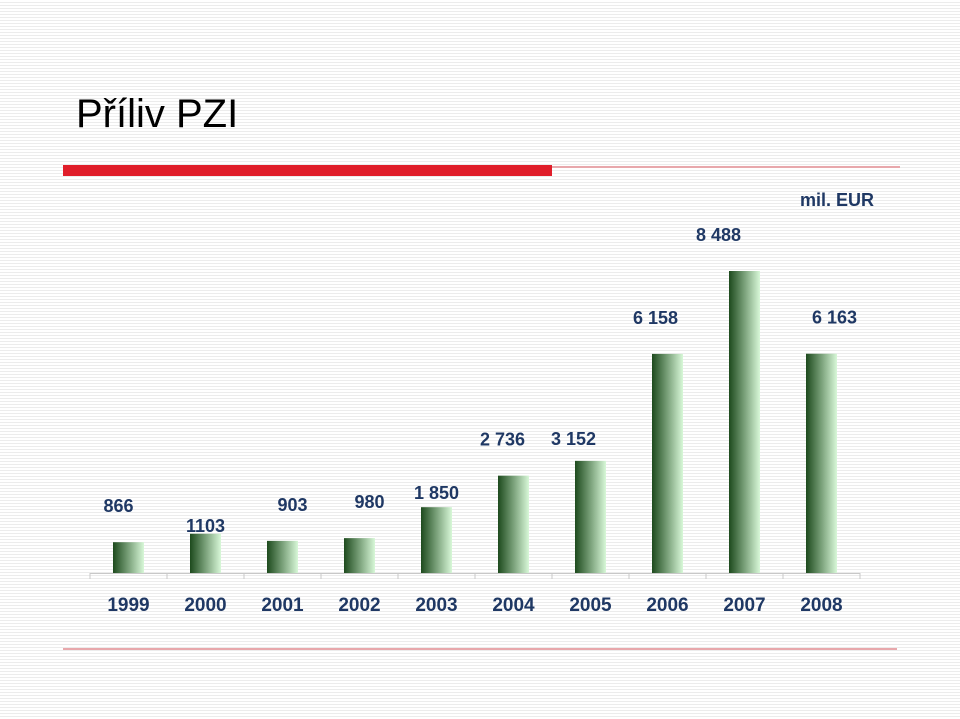 The width and height of the screenshot is (960, 719). What do you see at coordinates (436, 540) in the screenshot?
I see `bar-2003` at bounding box center [436, 540].